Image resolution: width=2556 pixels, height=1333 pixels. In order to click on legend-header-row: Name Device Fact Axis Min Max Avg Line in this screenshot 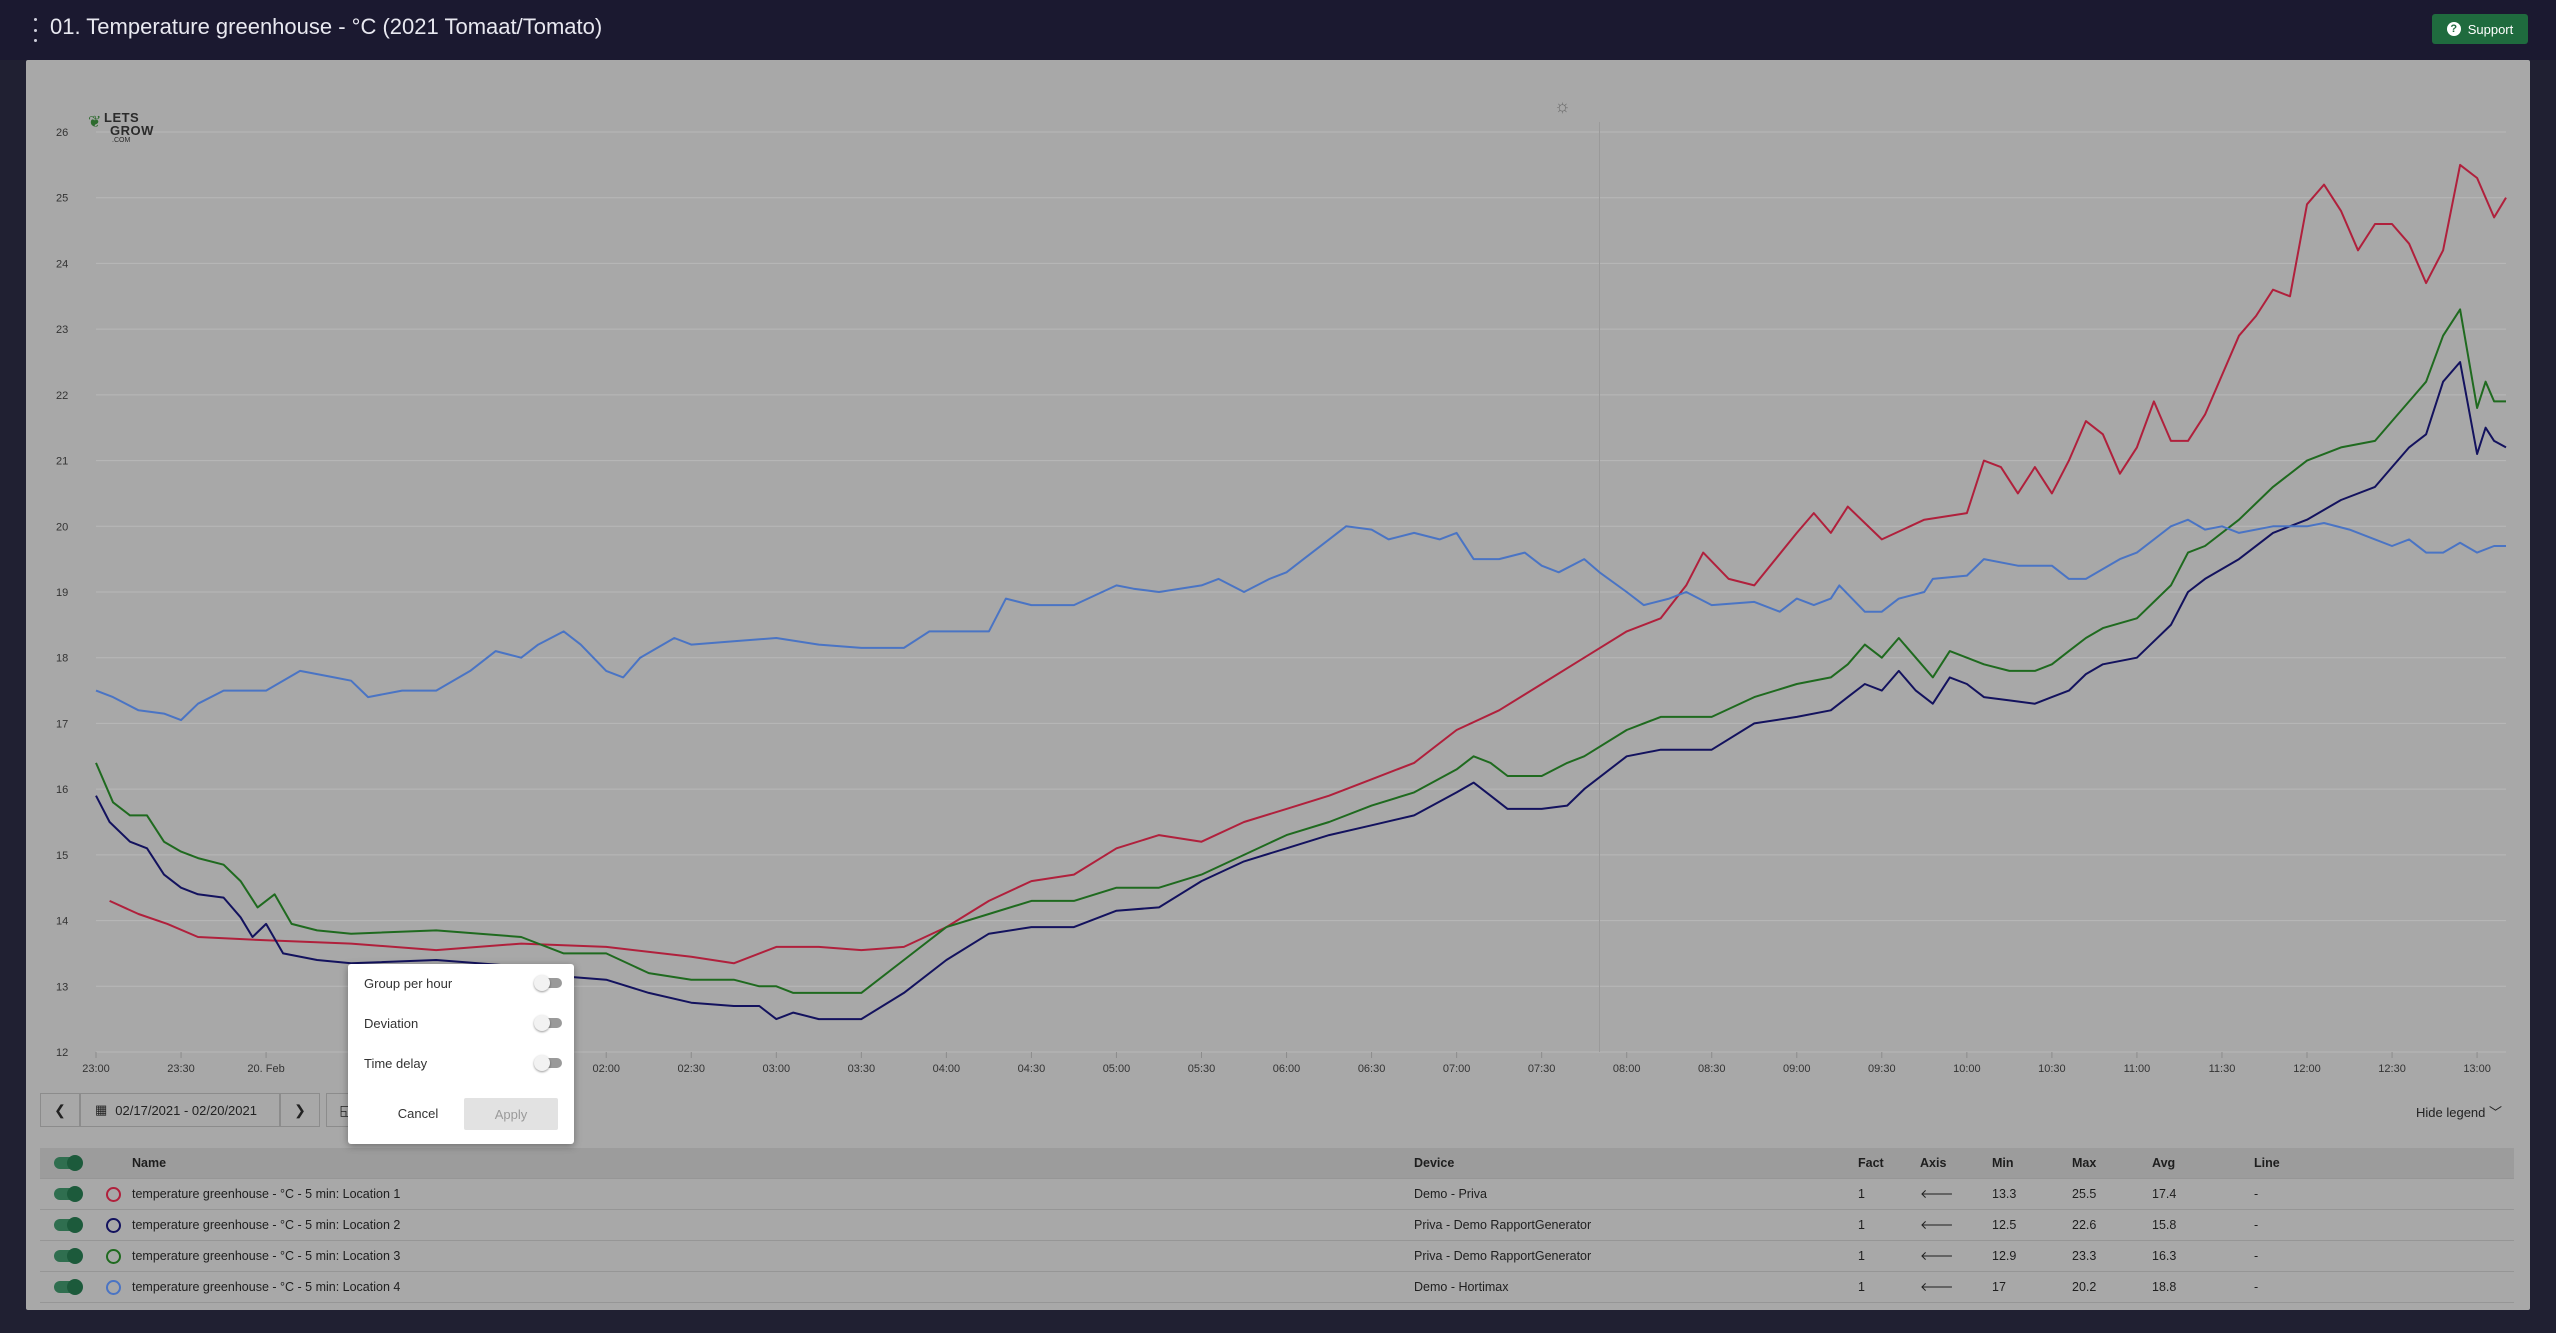, I will do `click(1277, 1163)`.